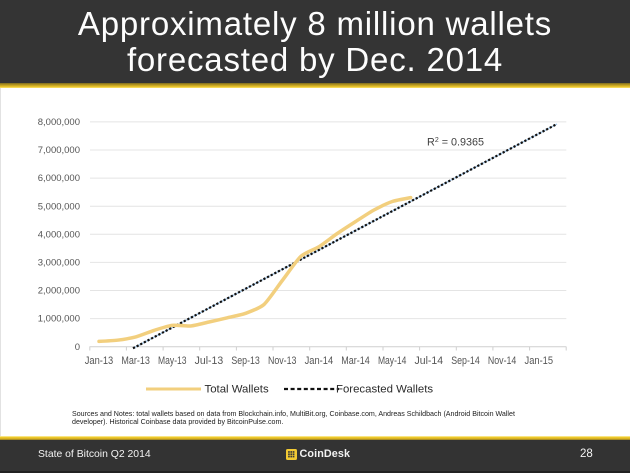 This screenshot has height=473, width=630. What do you see at coordinates (77, 347) in the screenshot?
I see `svg-text: 0` at bounding box center [77, 347].